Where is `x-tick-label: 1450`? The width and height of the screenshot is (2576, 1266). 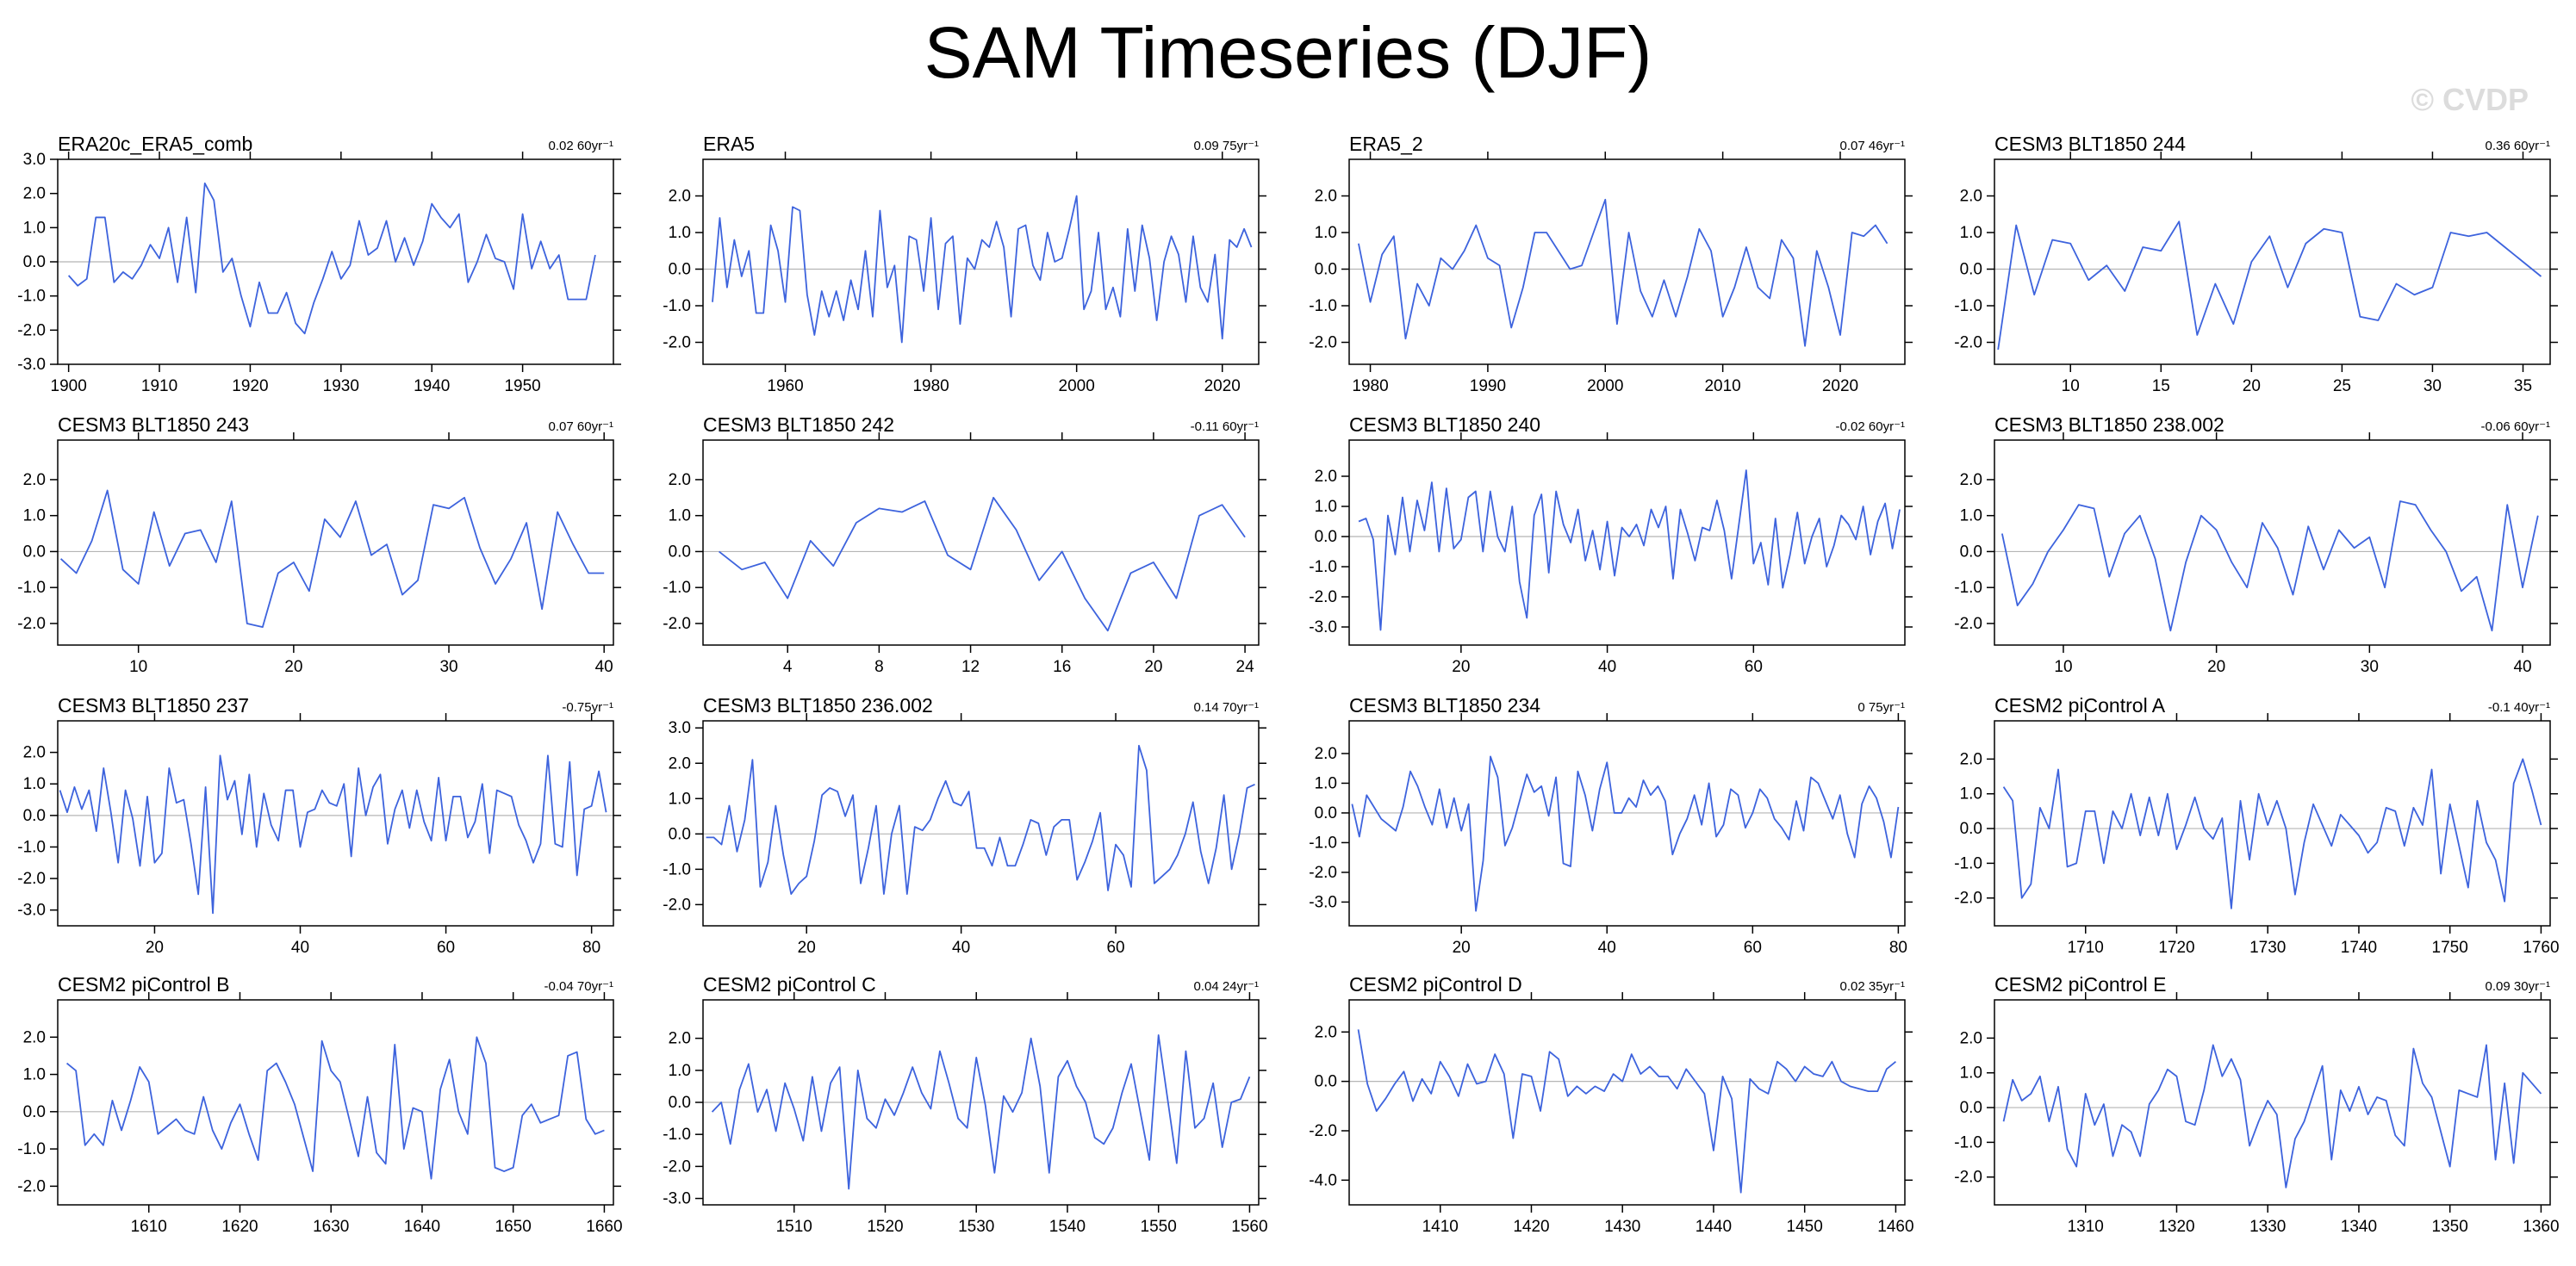
x-tick-label: 1450 is located at coordinates (1805, 1227).